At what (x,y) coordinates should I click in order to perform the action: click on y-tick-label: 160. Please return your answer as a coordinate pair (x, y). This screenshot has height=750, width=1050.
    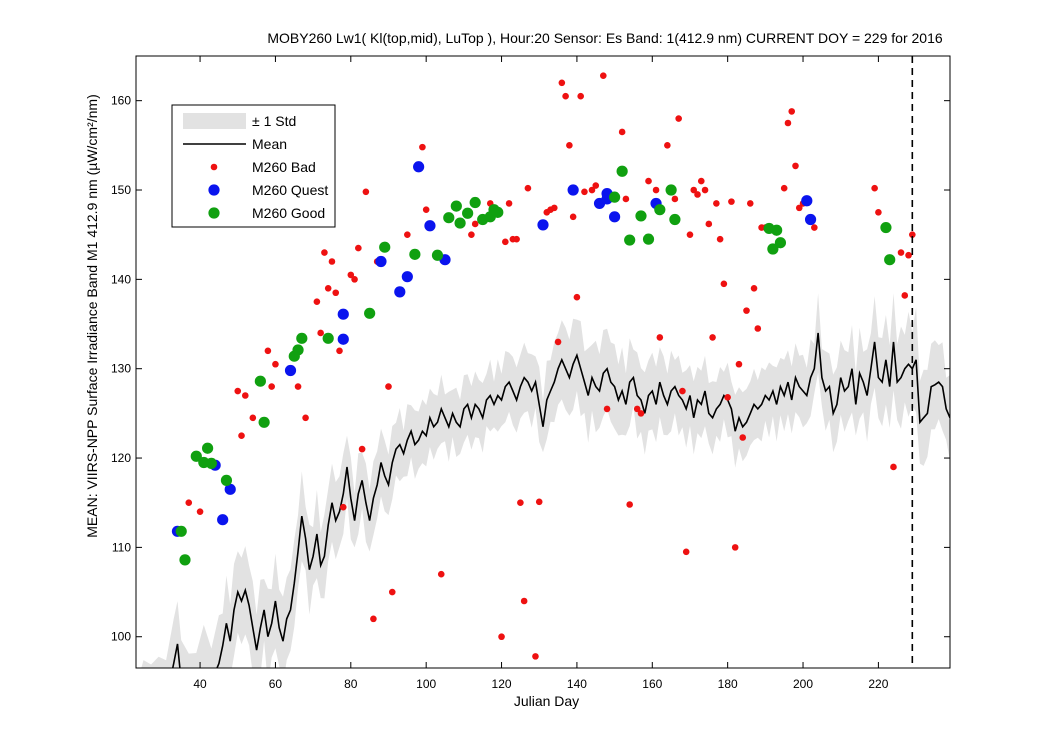
    Looking at the image, I should click on (121, 101).